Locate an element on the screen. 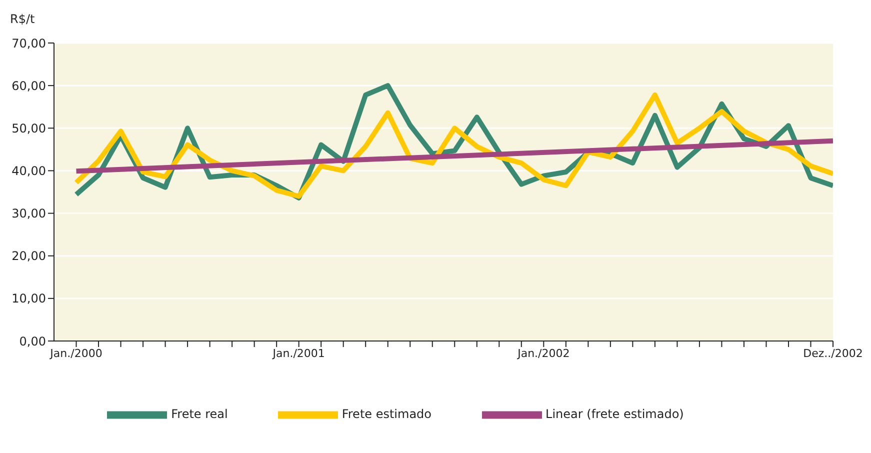 This screenshot has height=453, width=871. legend-label: Frete estimado is located at coordinates (387, 414).